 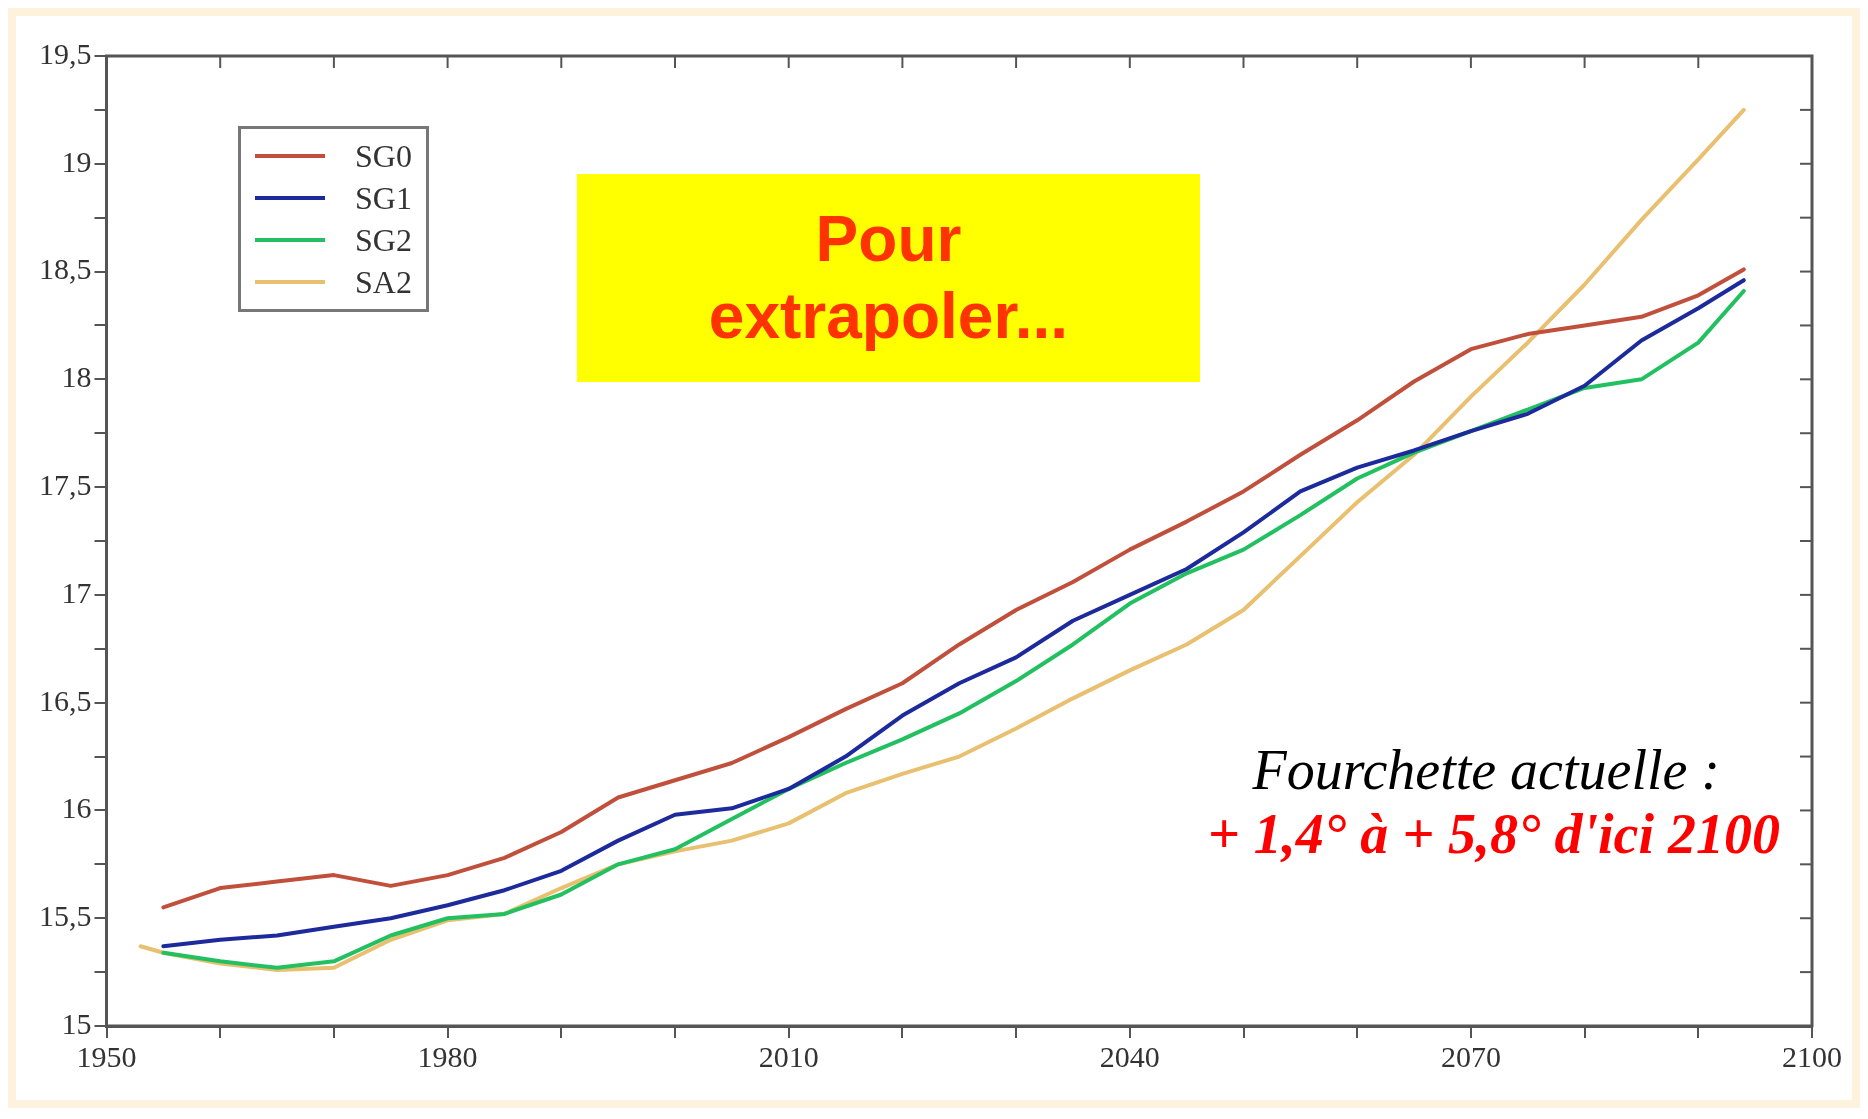 What do you see at coordinates (65, 53) in the screenshot?
I see `y-tick-label: 19,5` at bounding box center [65, 53].